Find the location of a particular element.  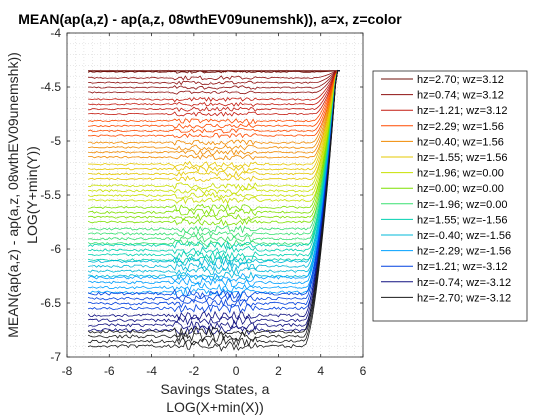

y-axis-label-line-2: LOG(Y+min(Y)) is located at coordinates (32, 195).